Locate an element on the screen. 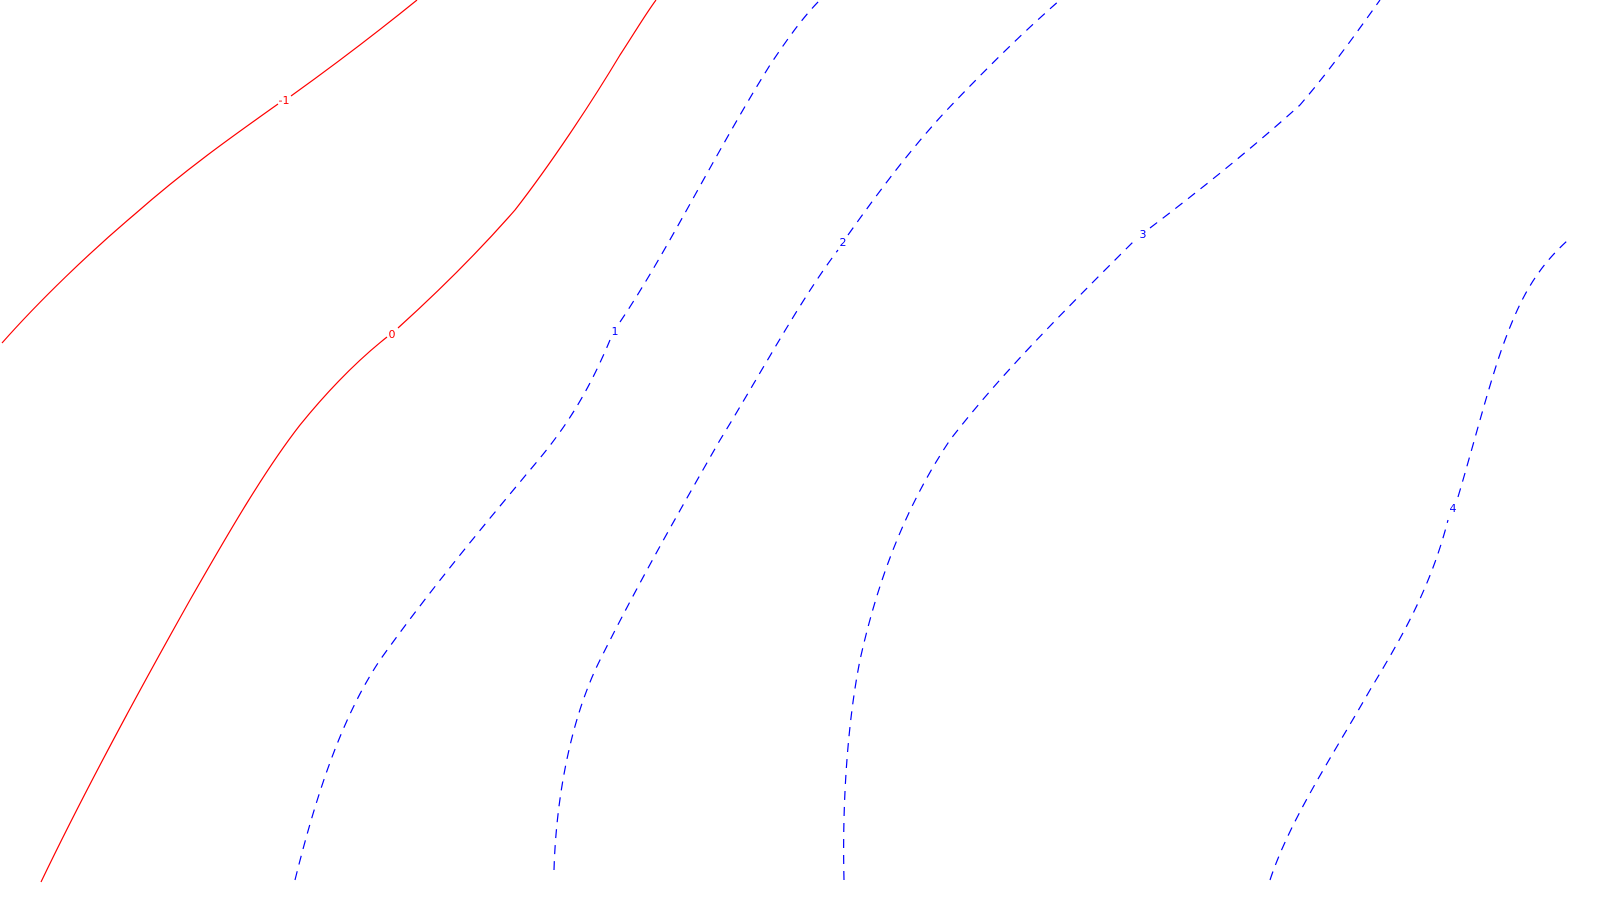 The height and width of the screenshot is (900, 1600). contour-label-2: 2 is located at coordinates (843, 242).